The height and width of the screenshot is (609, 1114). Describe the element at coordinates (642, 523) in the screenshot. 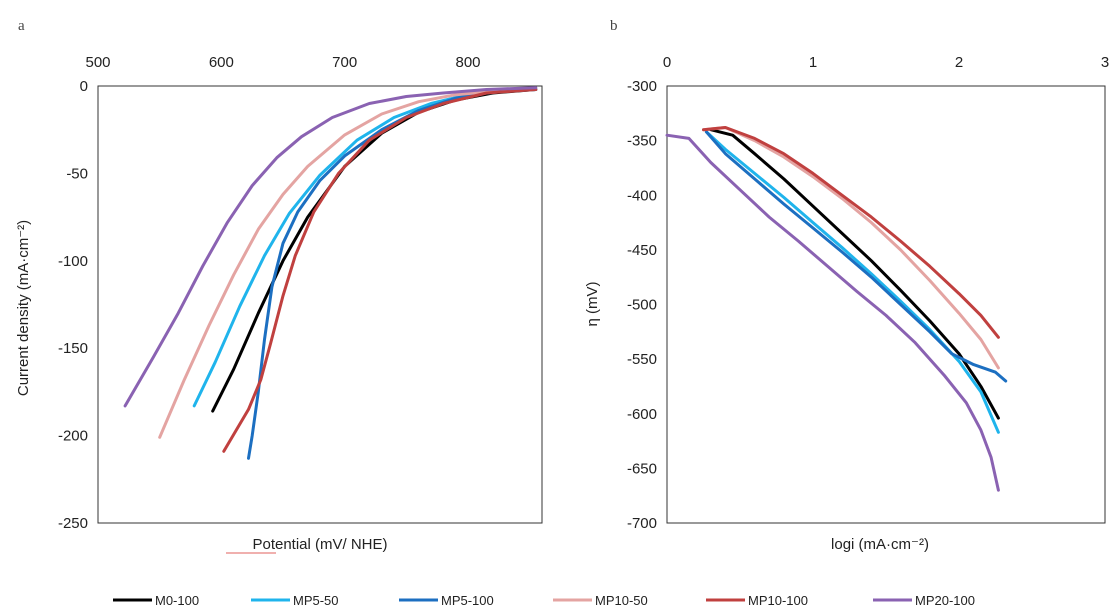

I see `panel-b-y-tick-8: -700` at that location.